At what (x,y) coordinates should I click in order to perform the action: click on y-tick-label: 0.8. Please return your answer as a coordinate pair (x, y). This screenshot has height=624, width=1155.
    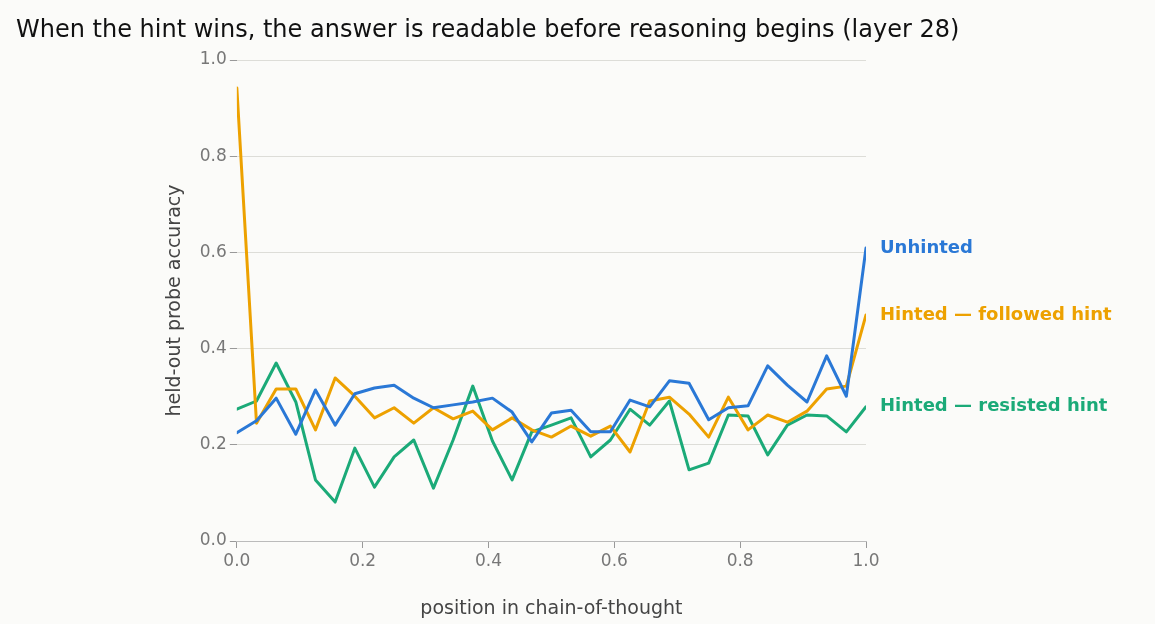
    Looking at the image, I should click on (213, 154).